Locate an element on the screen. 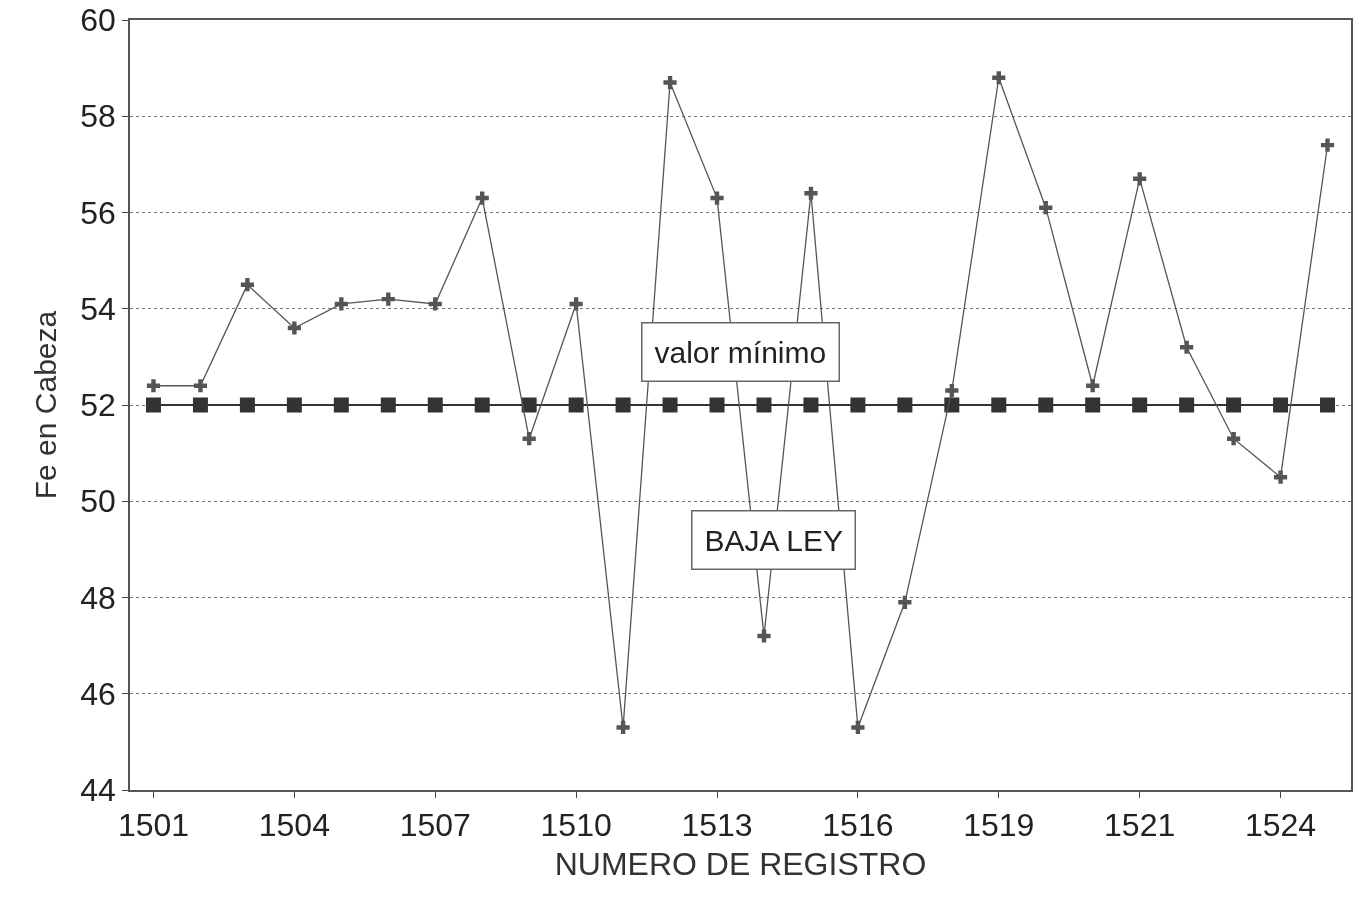 Image resolution: width=1371 pixels, height=900 pixels. y-tick-label: 44 is located at coordinates (98, 790).